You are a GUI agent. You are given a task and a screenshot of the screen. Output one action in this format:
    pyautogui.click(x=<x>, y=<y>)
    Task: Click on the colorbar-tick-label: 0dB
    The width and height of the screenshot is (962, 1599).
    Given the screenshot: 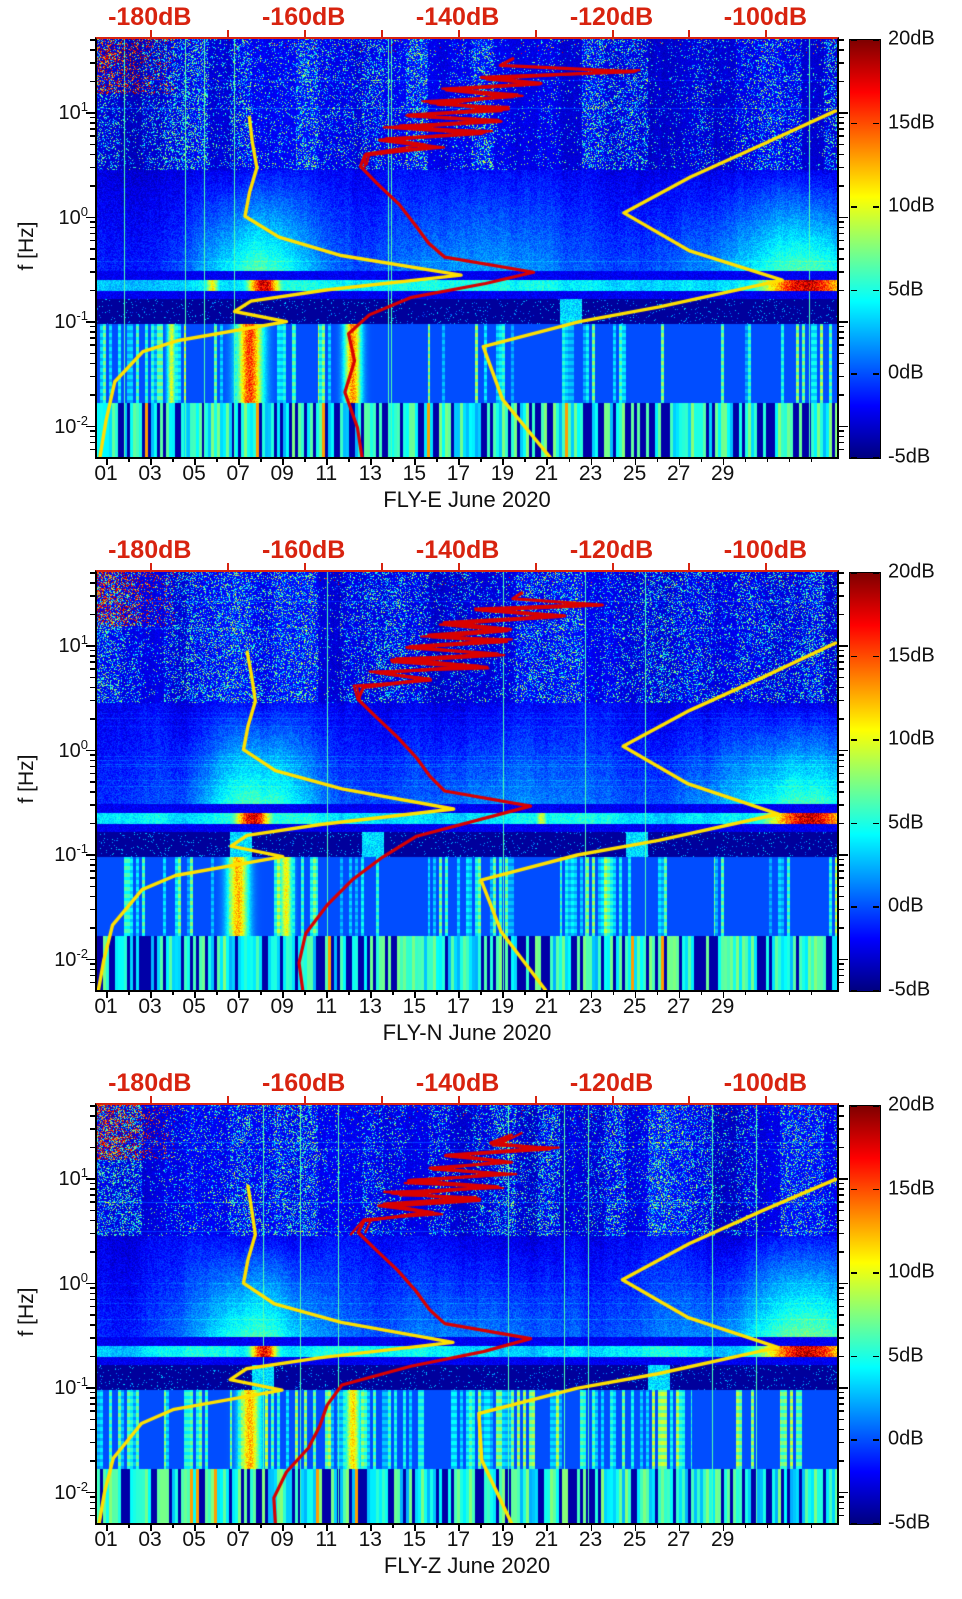 What is the action you would take?
    pyautogui.click(x=906, y=1438)
    